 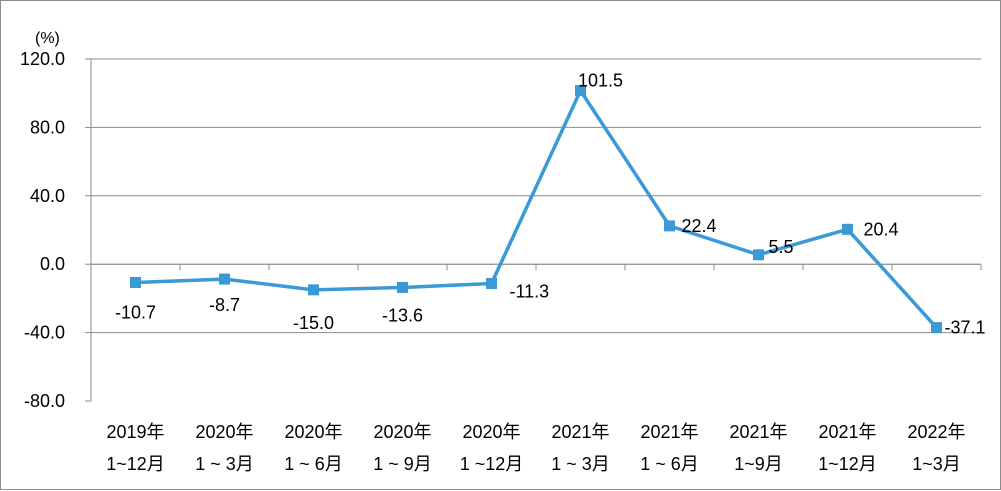 What do you see at coordinates (881, 229) in the screenshot?
I see `data-label: 20.4` at bounding box center [881, 229].